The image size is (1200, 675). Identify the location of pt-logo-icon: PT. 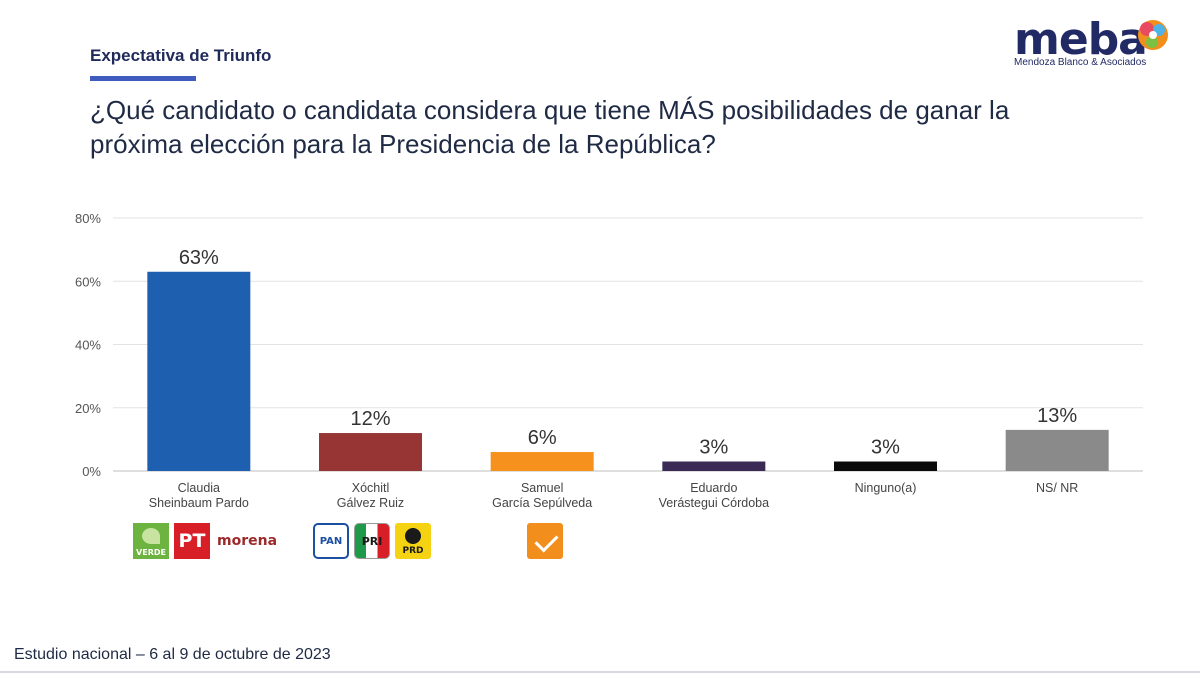
(192, 541).